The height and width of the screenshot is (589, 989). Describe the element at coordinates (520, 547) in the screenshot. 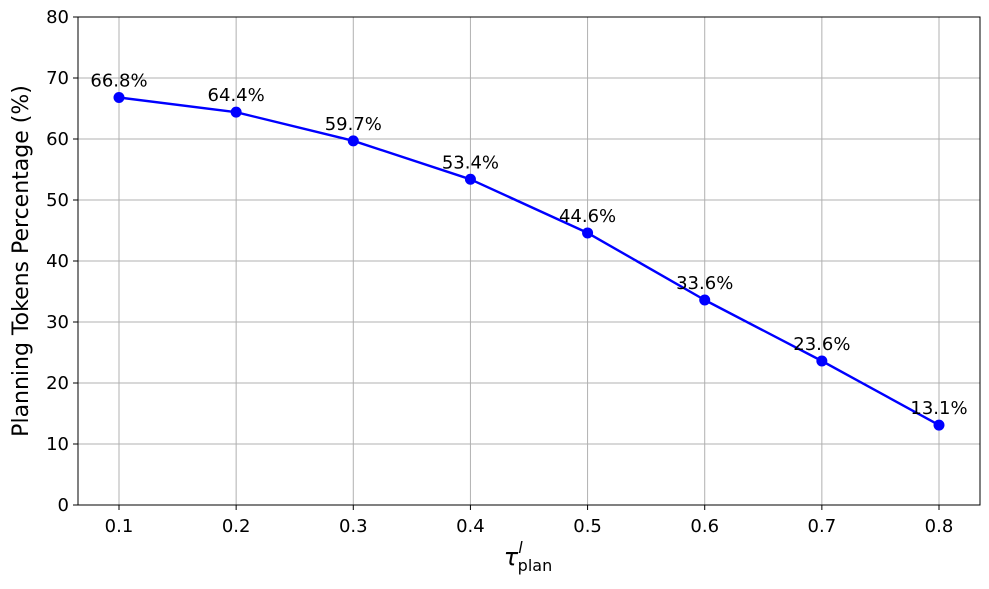

I see `x-axis-title-superscript: l` at that location.